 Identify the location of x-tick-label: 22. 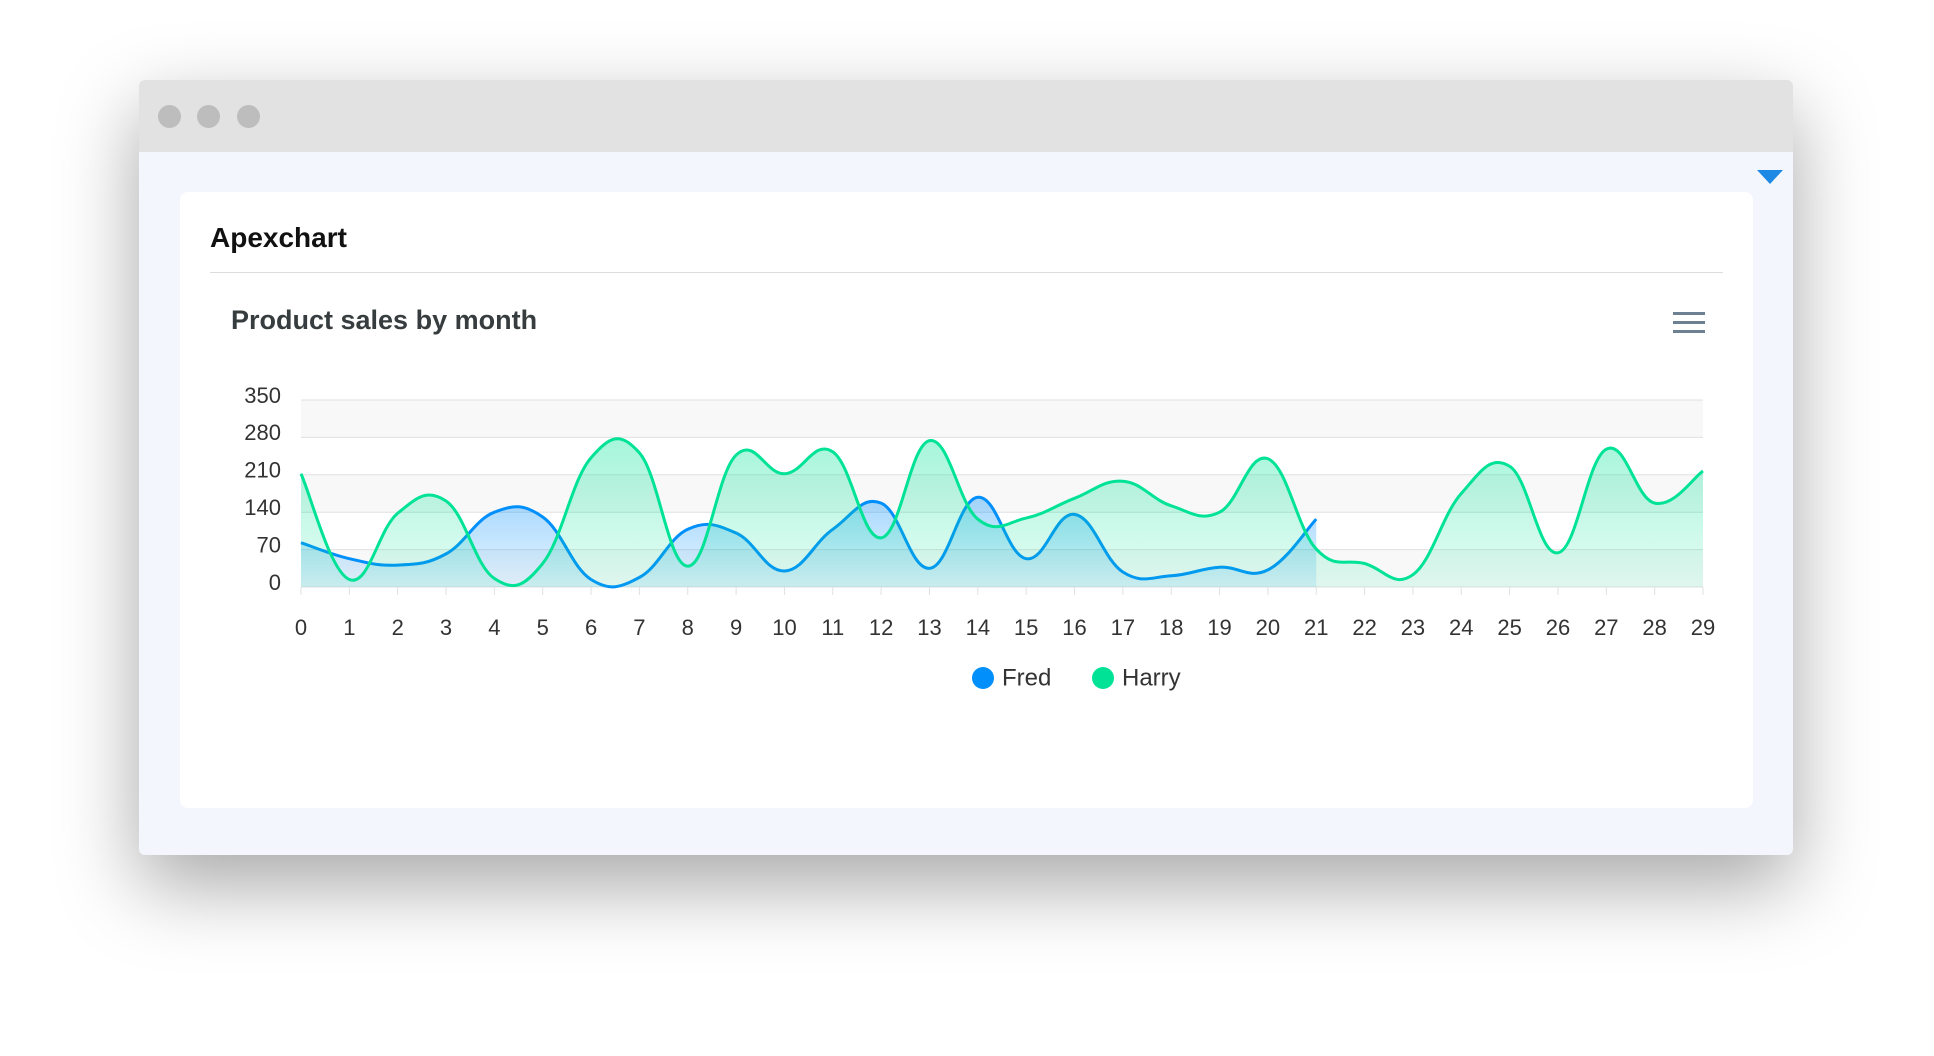
(1364, 627).